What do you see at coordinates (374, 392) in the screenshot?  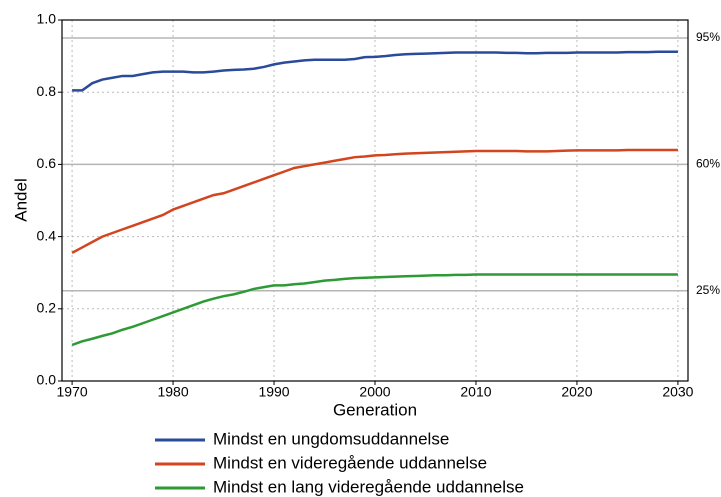 I see `x-tick-label: 2000` at bounding box center [374, 392].